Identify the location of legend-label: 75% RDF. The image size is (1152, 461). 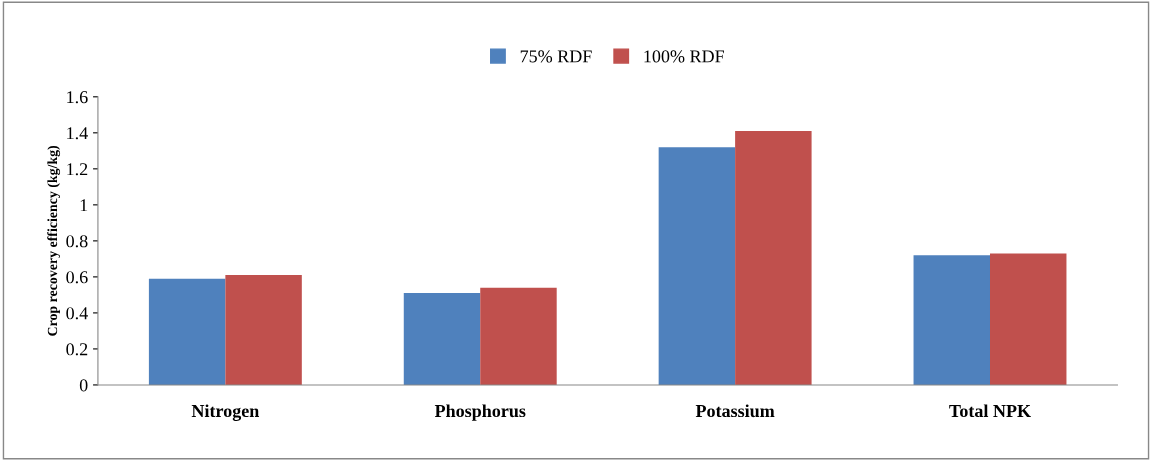
(556, 56).